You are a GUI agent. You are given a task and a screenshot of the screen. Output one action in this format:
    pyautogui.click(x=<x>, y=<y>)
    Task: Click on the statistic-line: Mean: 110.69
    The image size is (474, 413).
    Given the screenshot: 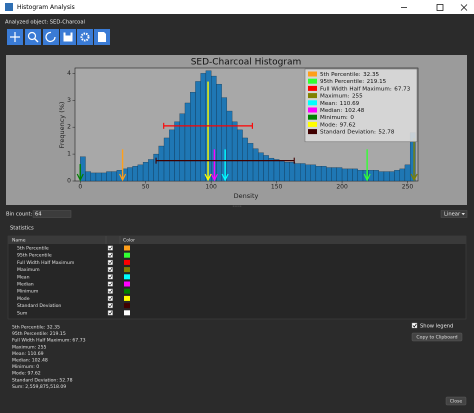 What is the action you would take?
    pyautogui.click(x=28, y=354)
    